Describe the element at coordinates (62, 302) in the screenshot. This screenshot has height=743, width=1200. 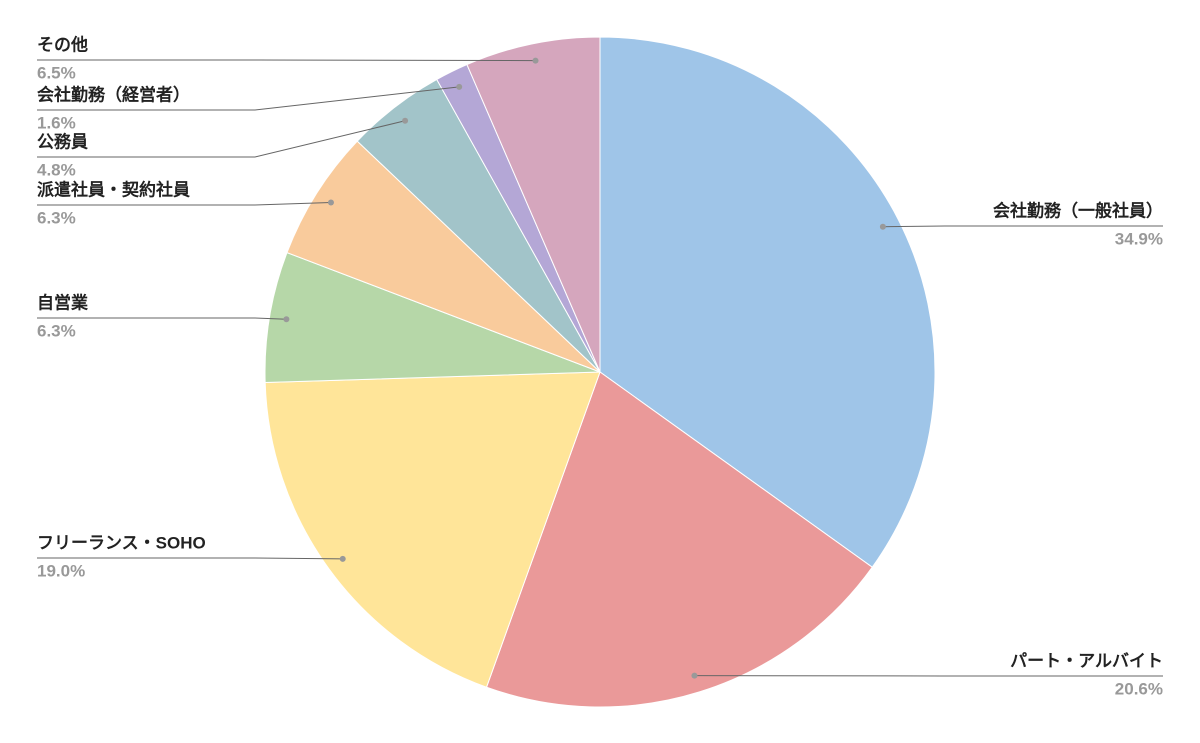
I see `slice-label: 自営業` at that location.